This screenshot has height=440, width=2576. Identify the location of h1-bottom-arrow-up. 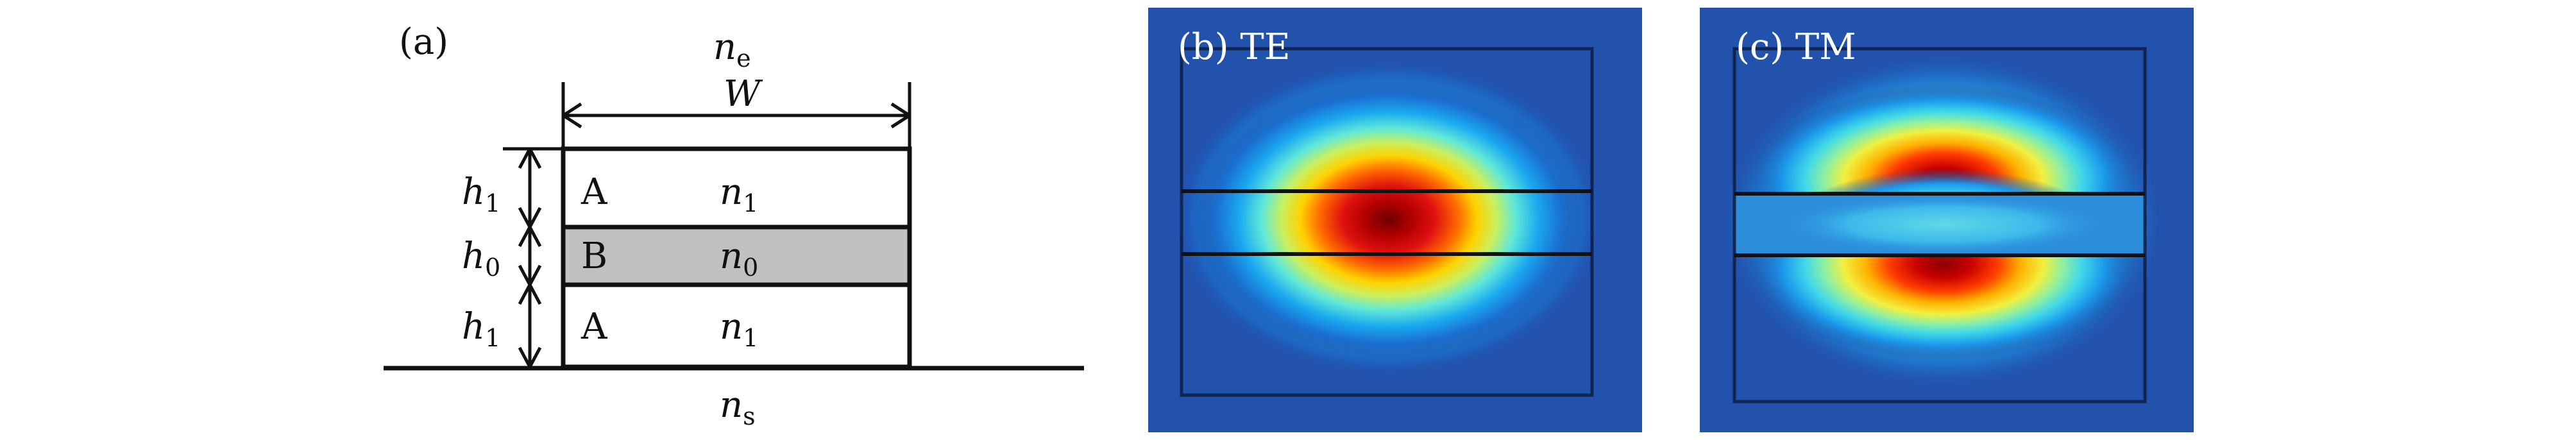
(530, 294).